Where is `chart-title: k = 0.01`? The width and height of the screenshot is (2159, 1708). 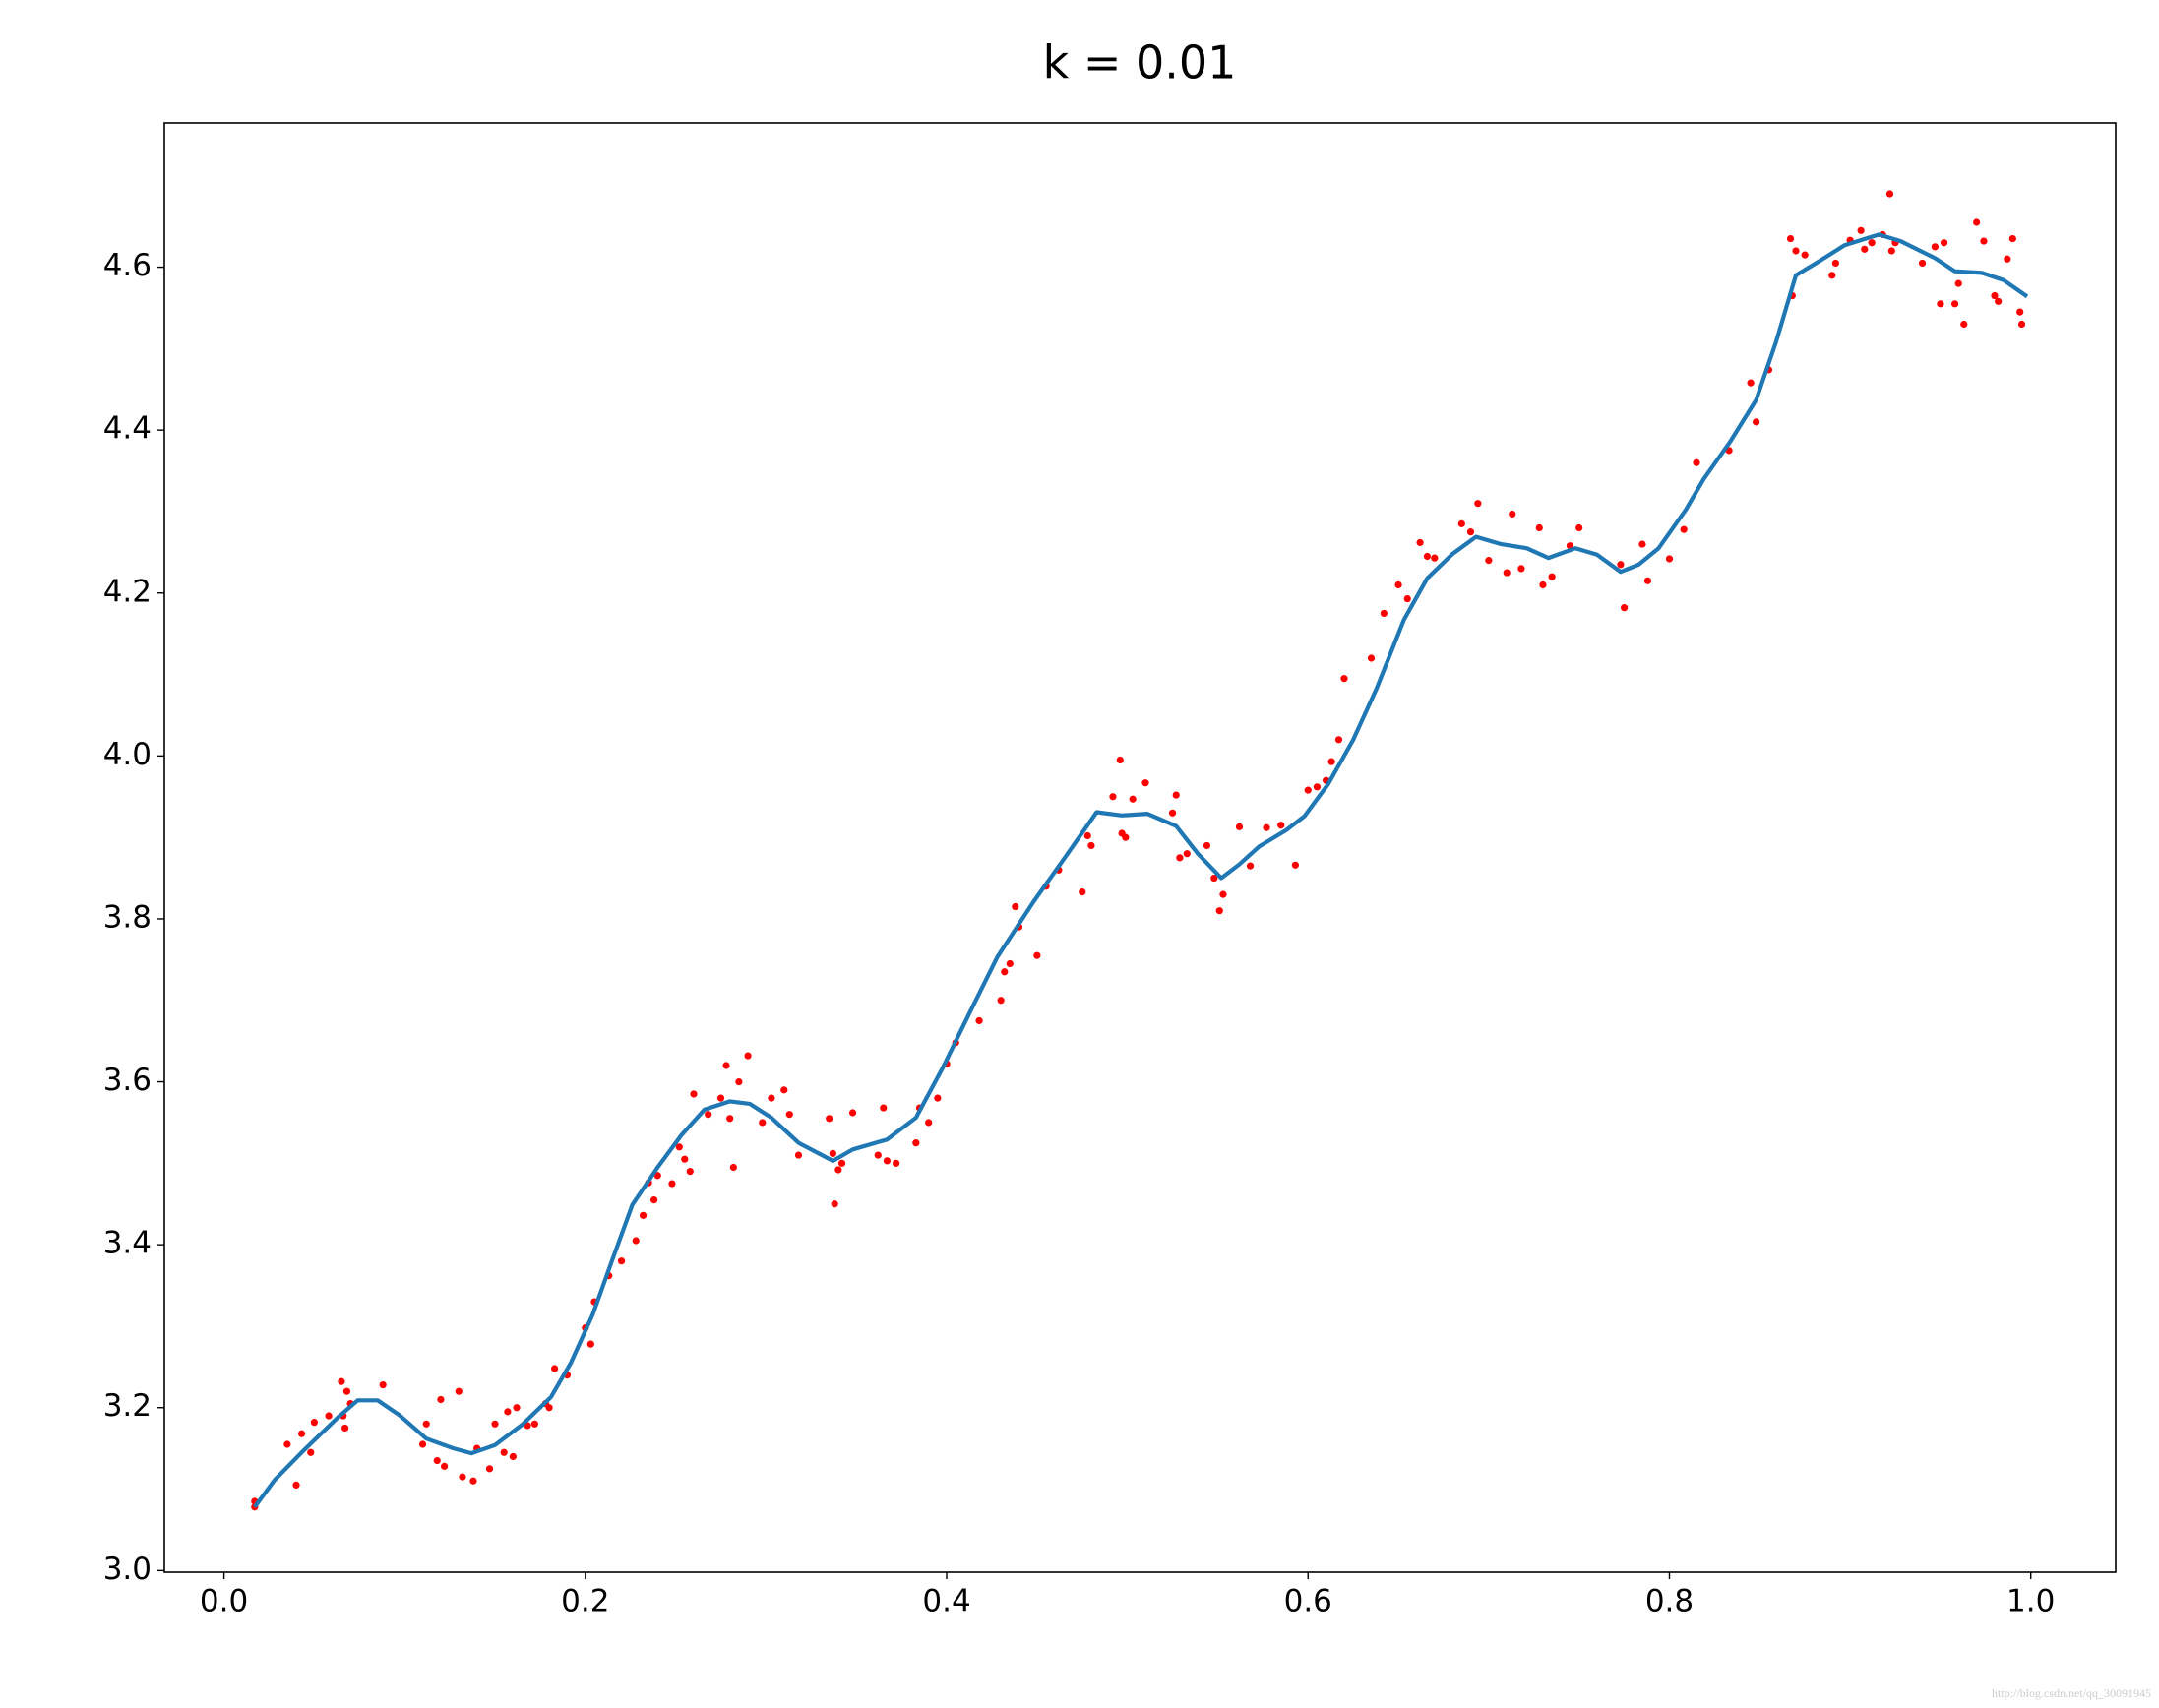 chart-title: k = 0.01 is located at coordinates (1140, 63).